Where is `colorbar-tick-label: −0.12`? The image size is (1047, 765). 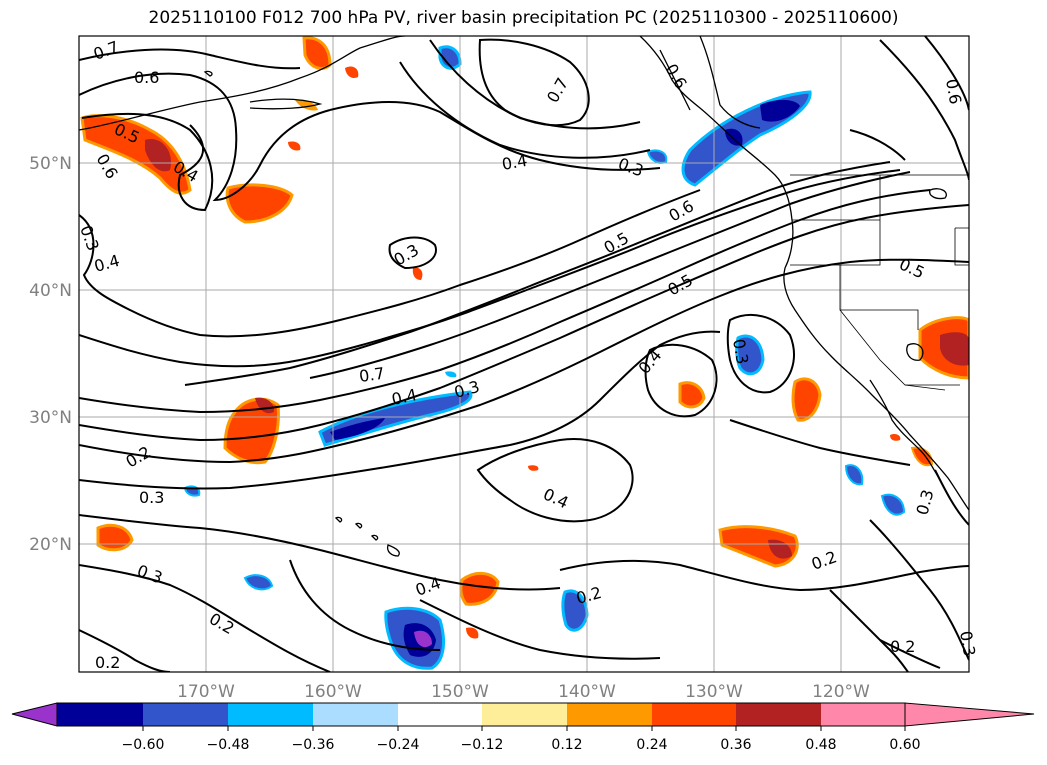
colorbar-tick-label: −0.12 is located at coordinates (482, 745).